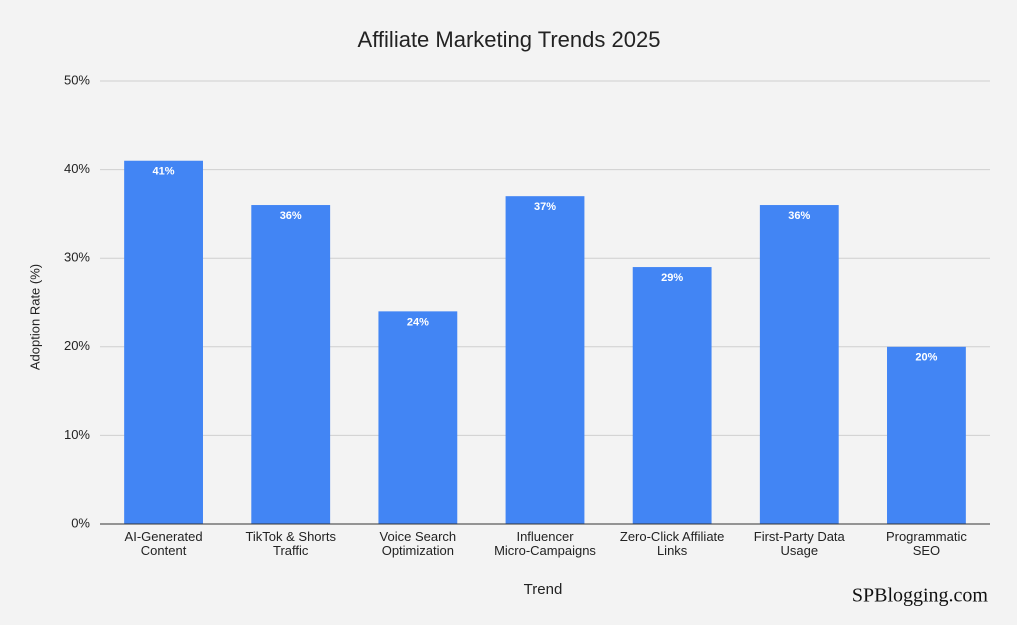 The image size is (1017, 625). What do you see at coordinates (164, 543) in the screenshot?
I see `x-tick-label: AI-Generated Content` at bounding box center [164, 543].